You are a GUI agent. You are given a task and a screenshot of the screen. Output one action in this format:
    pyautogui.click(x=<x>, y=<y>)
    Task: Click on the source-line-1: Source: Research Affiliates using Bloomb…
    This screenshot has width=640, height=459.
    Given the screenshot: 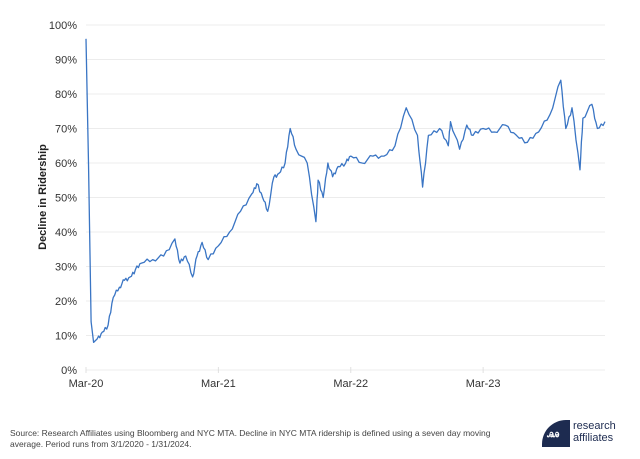 What is the action you would take?
    pyautogui.click(x=250, y=433)
    